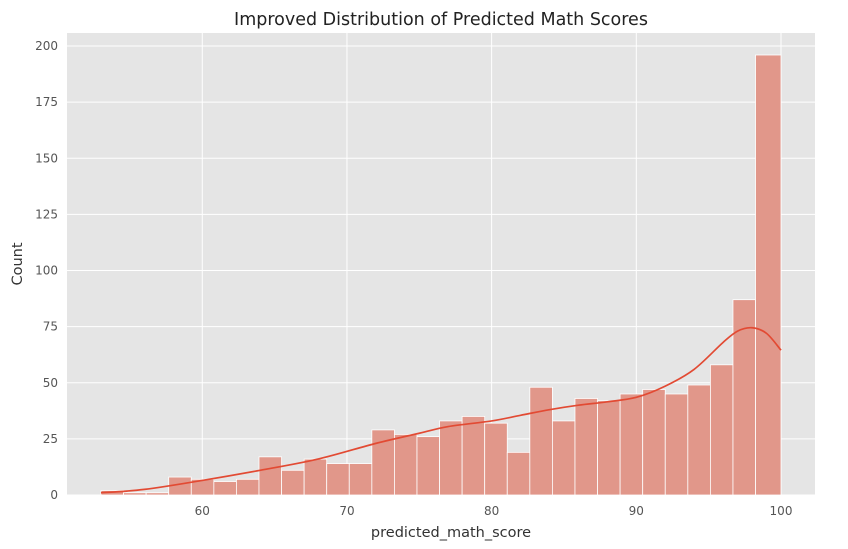 This screenshot has height=549, width=848. I want to click on x-tick-label: 70, so click(346, 511).